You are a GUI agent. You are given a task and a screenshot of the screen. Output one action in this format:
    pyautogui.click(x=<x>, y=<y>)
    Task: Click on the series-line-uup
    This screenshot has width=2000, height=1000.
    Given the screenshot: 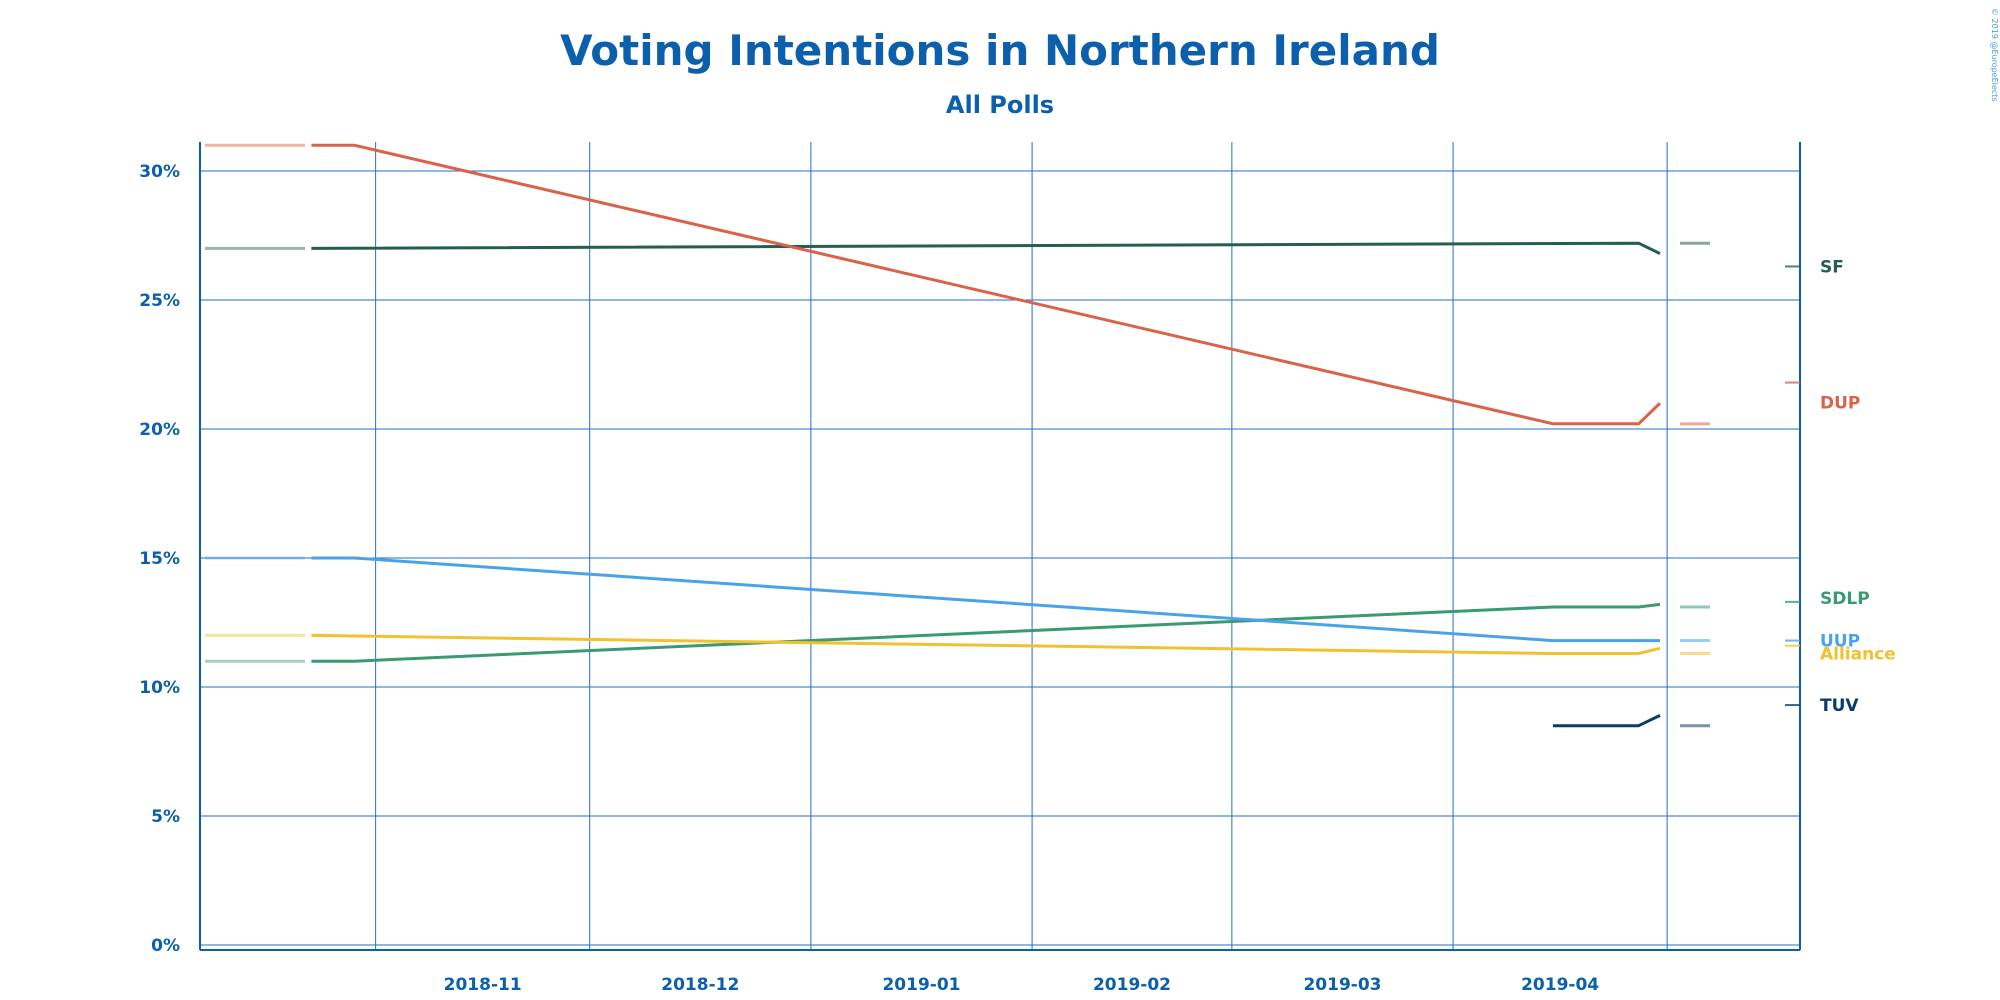 What is the action you would take?
    pyautogui.click(x=985, y=599)
    